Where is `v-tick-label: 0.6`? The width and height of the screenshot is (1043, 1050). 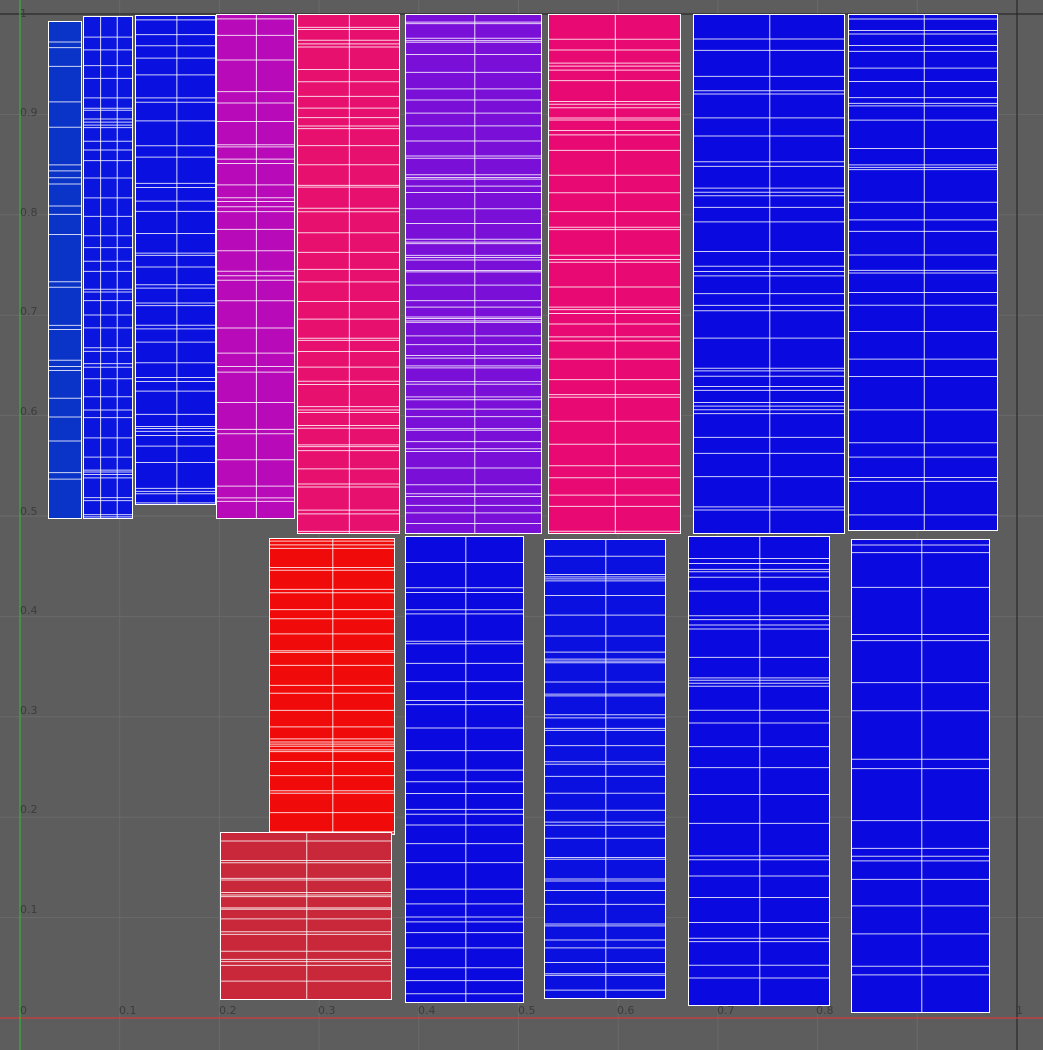
v-tick-label: 0.6 is located at coordinates (29, 411).